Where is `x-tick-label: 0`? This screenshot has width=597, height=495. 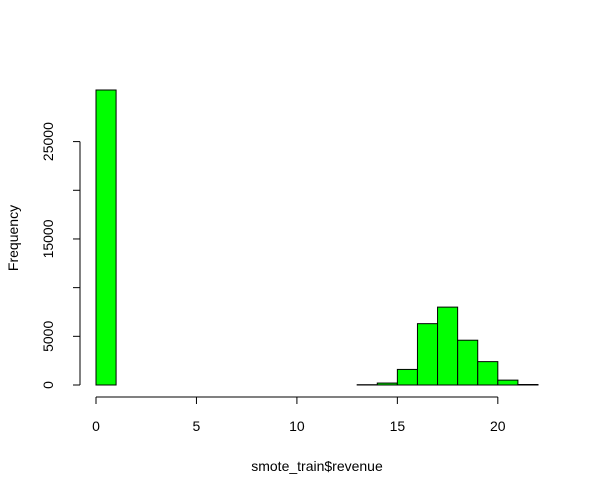
x-tick-label: 0 is located at coordinates (96, 426).